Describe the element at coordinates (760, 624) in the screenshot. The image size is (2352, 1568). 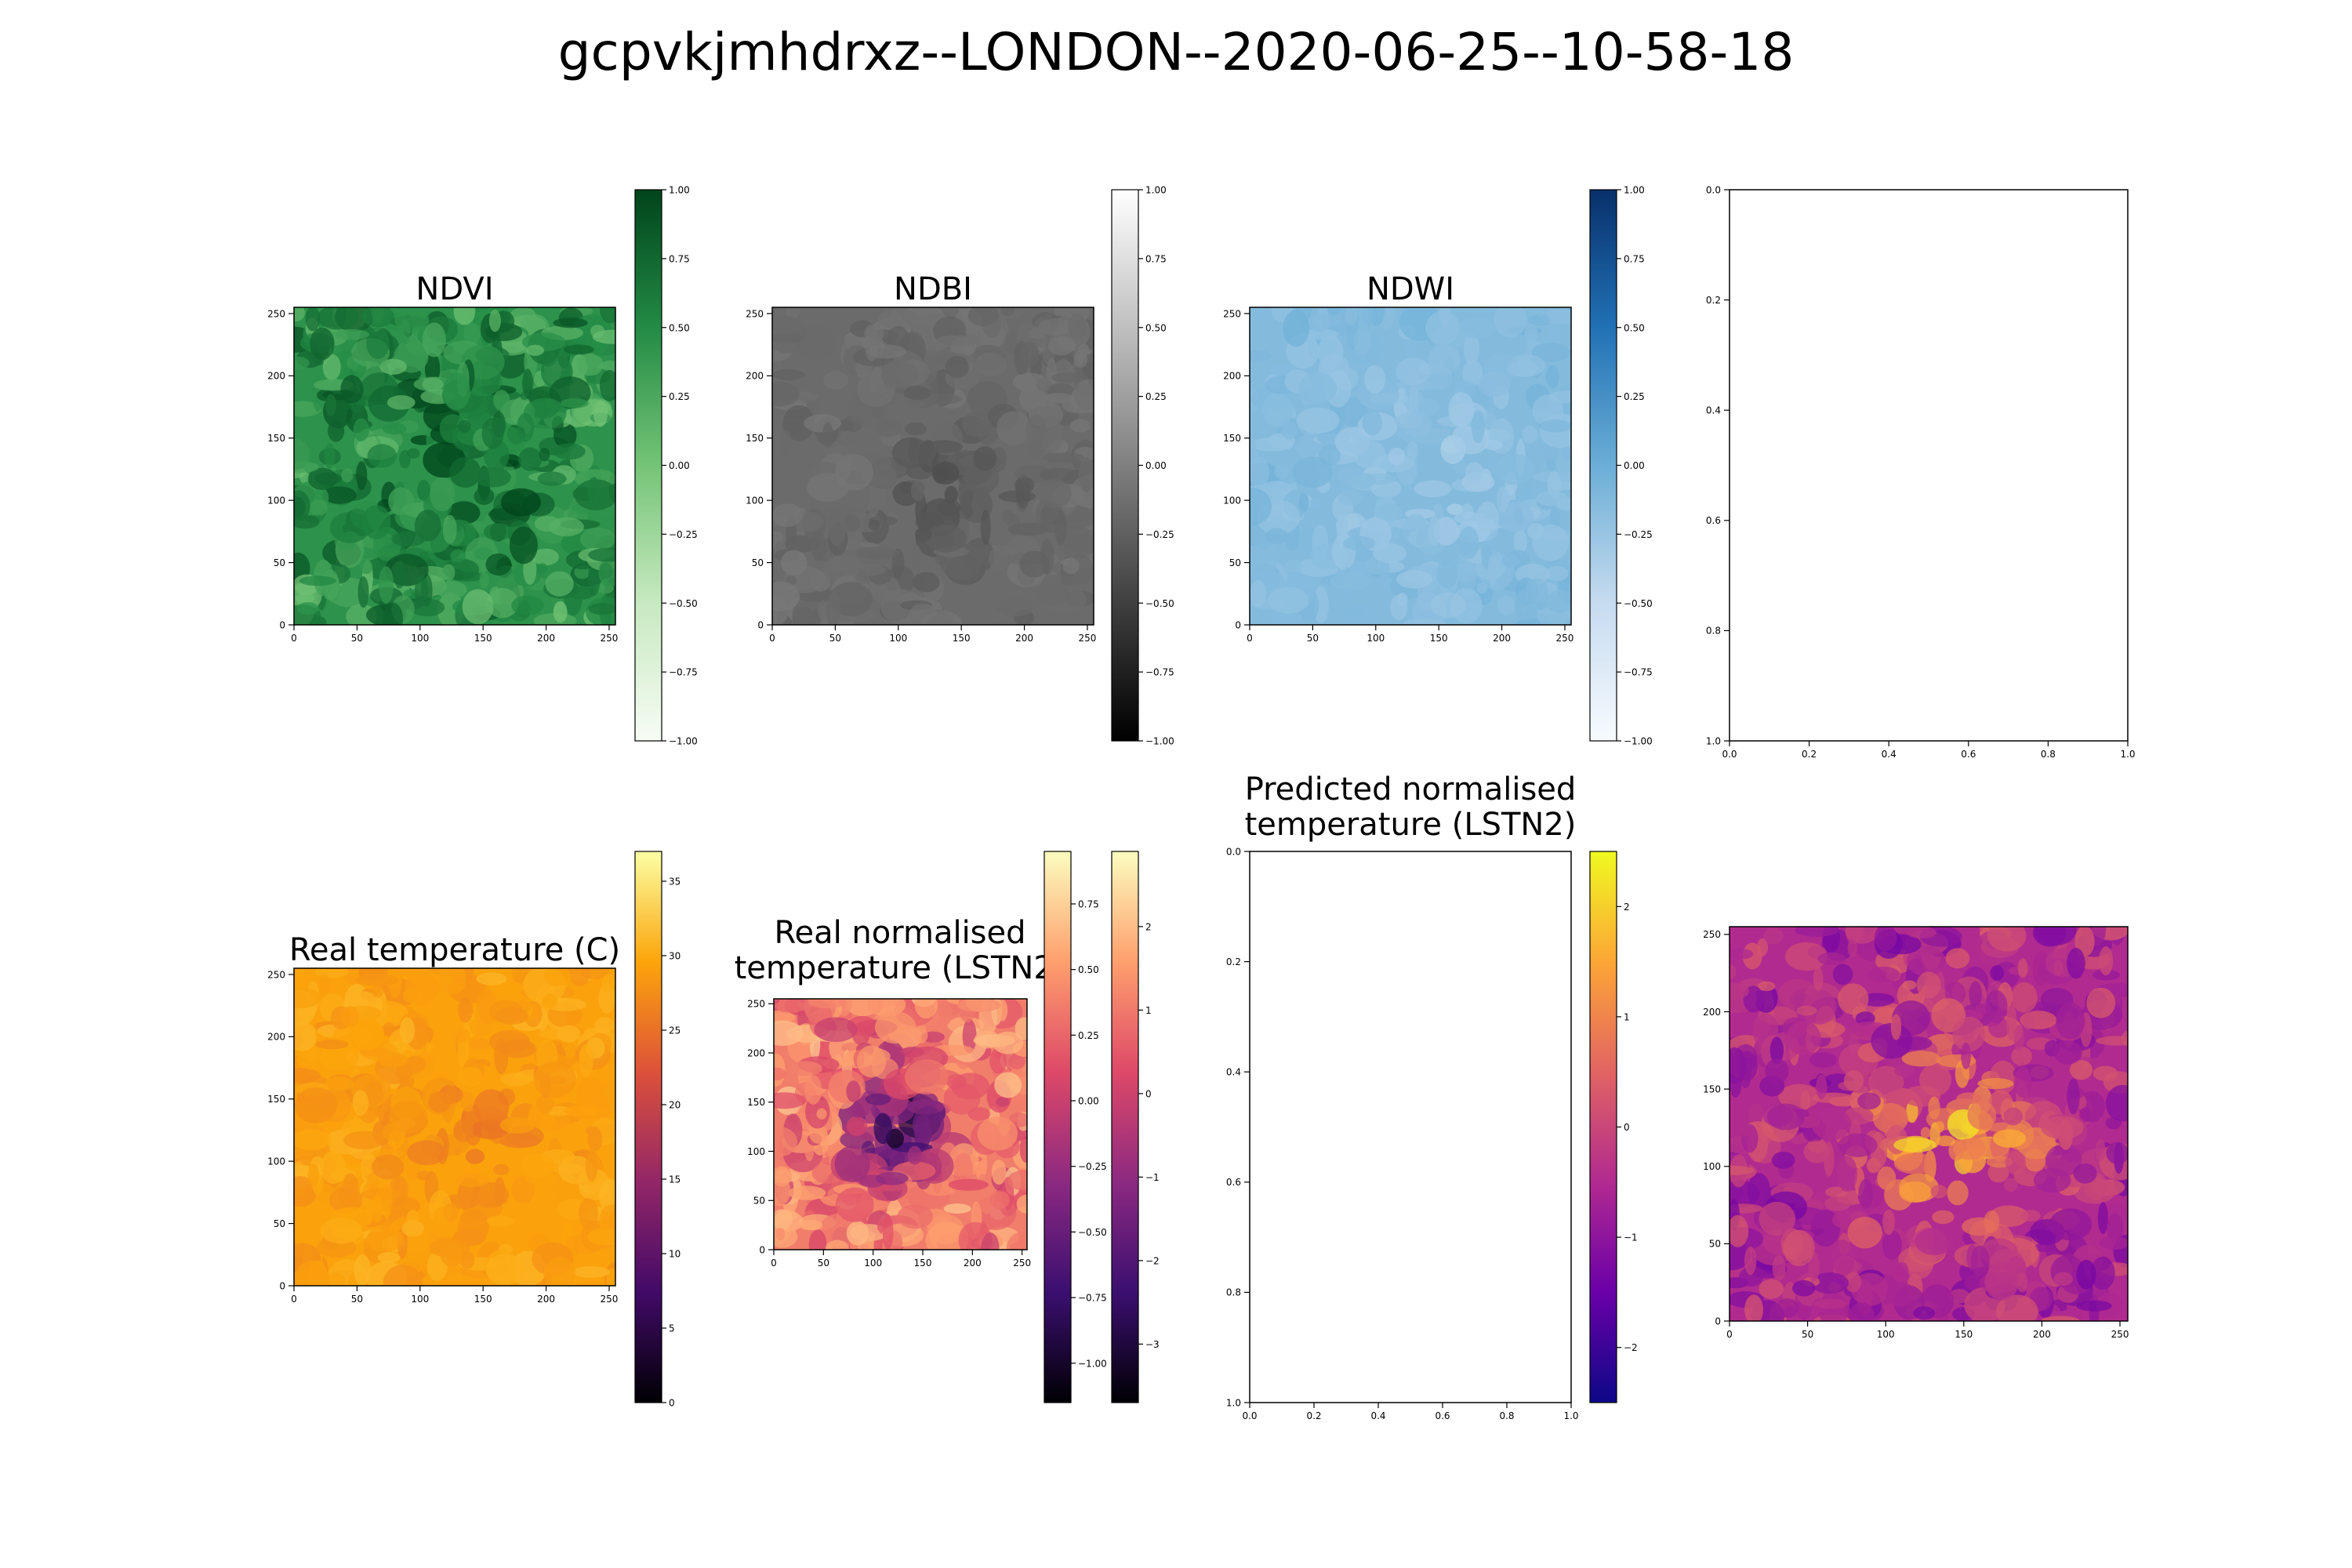
I see `y-tick-label: 0` at that location.